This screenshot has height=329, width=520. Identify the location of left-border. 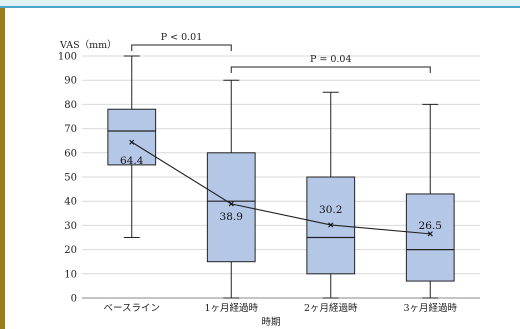
(2, 168).